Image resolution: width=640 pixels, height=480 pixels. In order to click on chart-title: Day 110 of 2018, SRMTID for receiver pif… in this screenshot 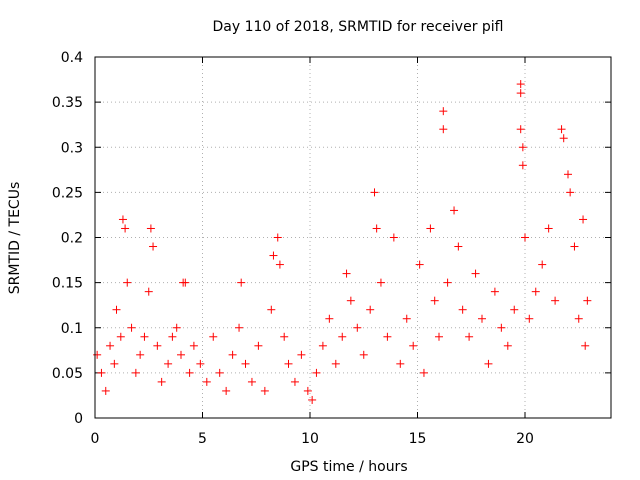, I will do `click(357, 27)`.